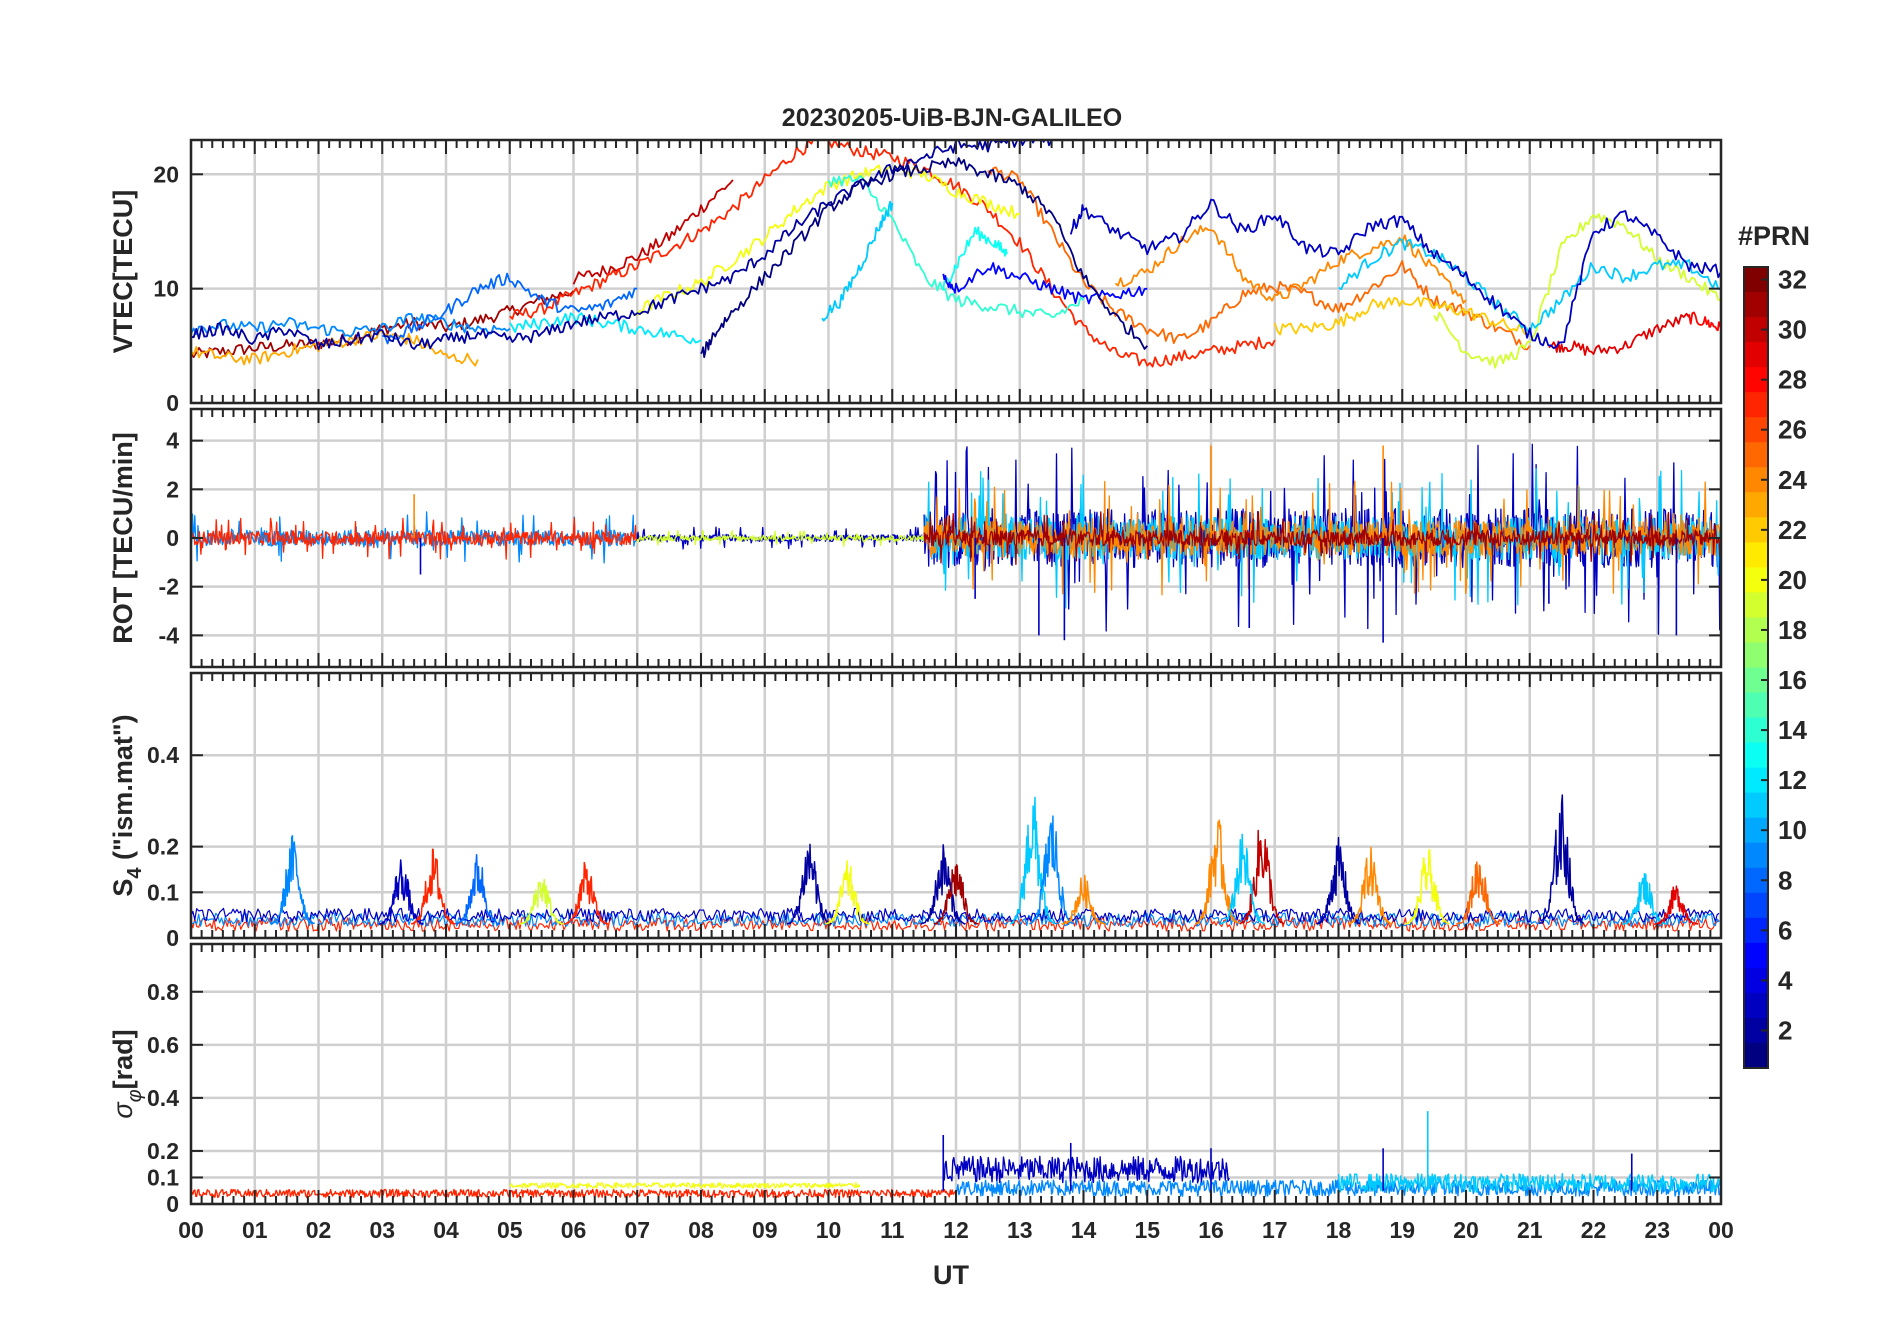 Image resolution: width=1902 pixels, height=1330 pixels. What do you see at coordinates (951, 1275) in the screenshot?
I see `x-axis-label: UT` at bounding box center [951, 1275].